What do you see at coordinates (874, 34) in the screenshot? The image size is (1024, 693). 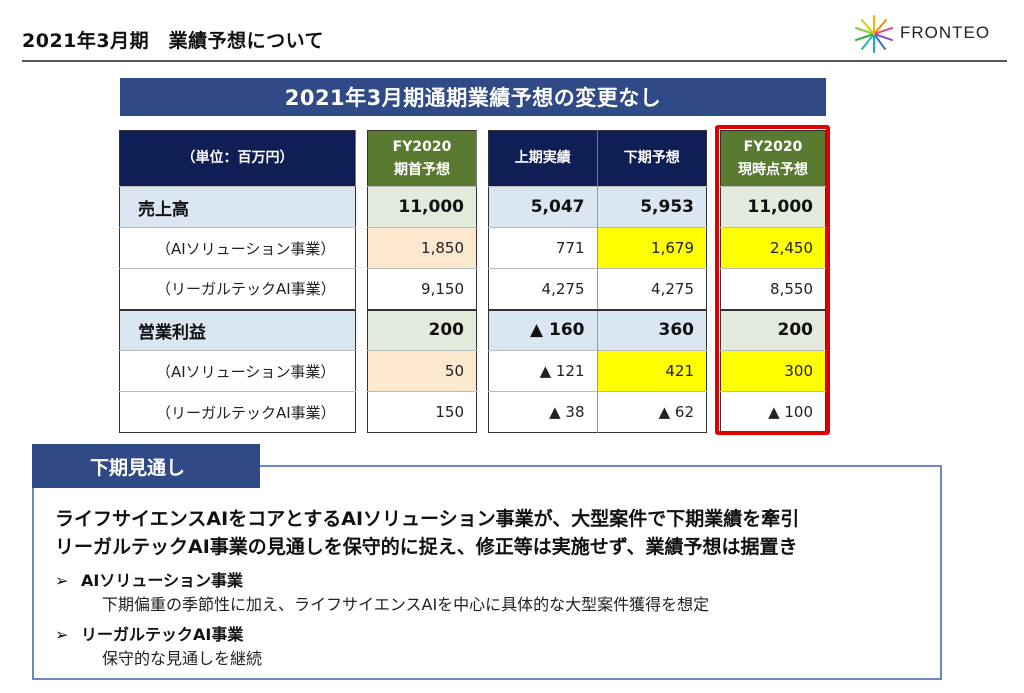 I see `starburst-logo-icon` at bounding box center [874, 34].